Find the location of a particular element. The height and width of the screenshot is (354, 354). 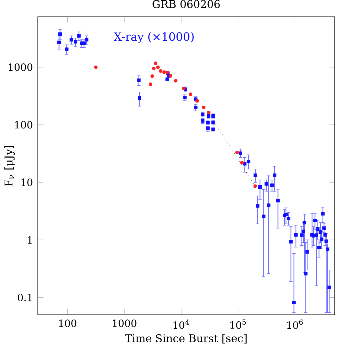

x-tick-label: 10$^{5}$ is located at coordinates (238, 325).